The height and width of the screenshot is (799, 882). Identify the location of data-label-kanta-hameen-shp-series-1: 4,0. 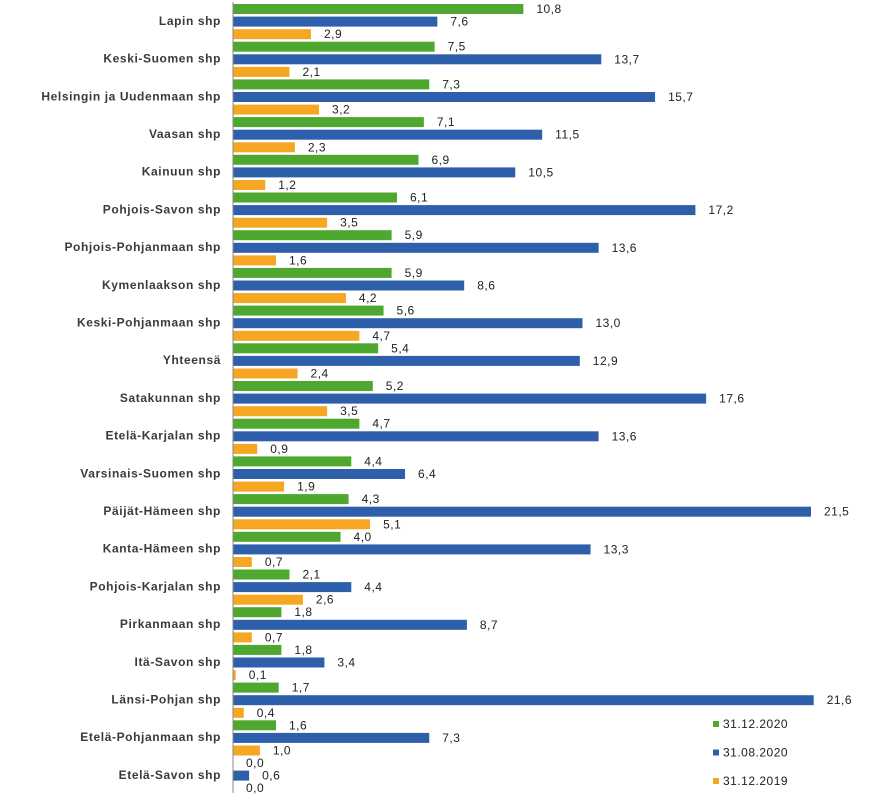
(363, 537).